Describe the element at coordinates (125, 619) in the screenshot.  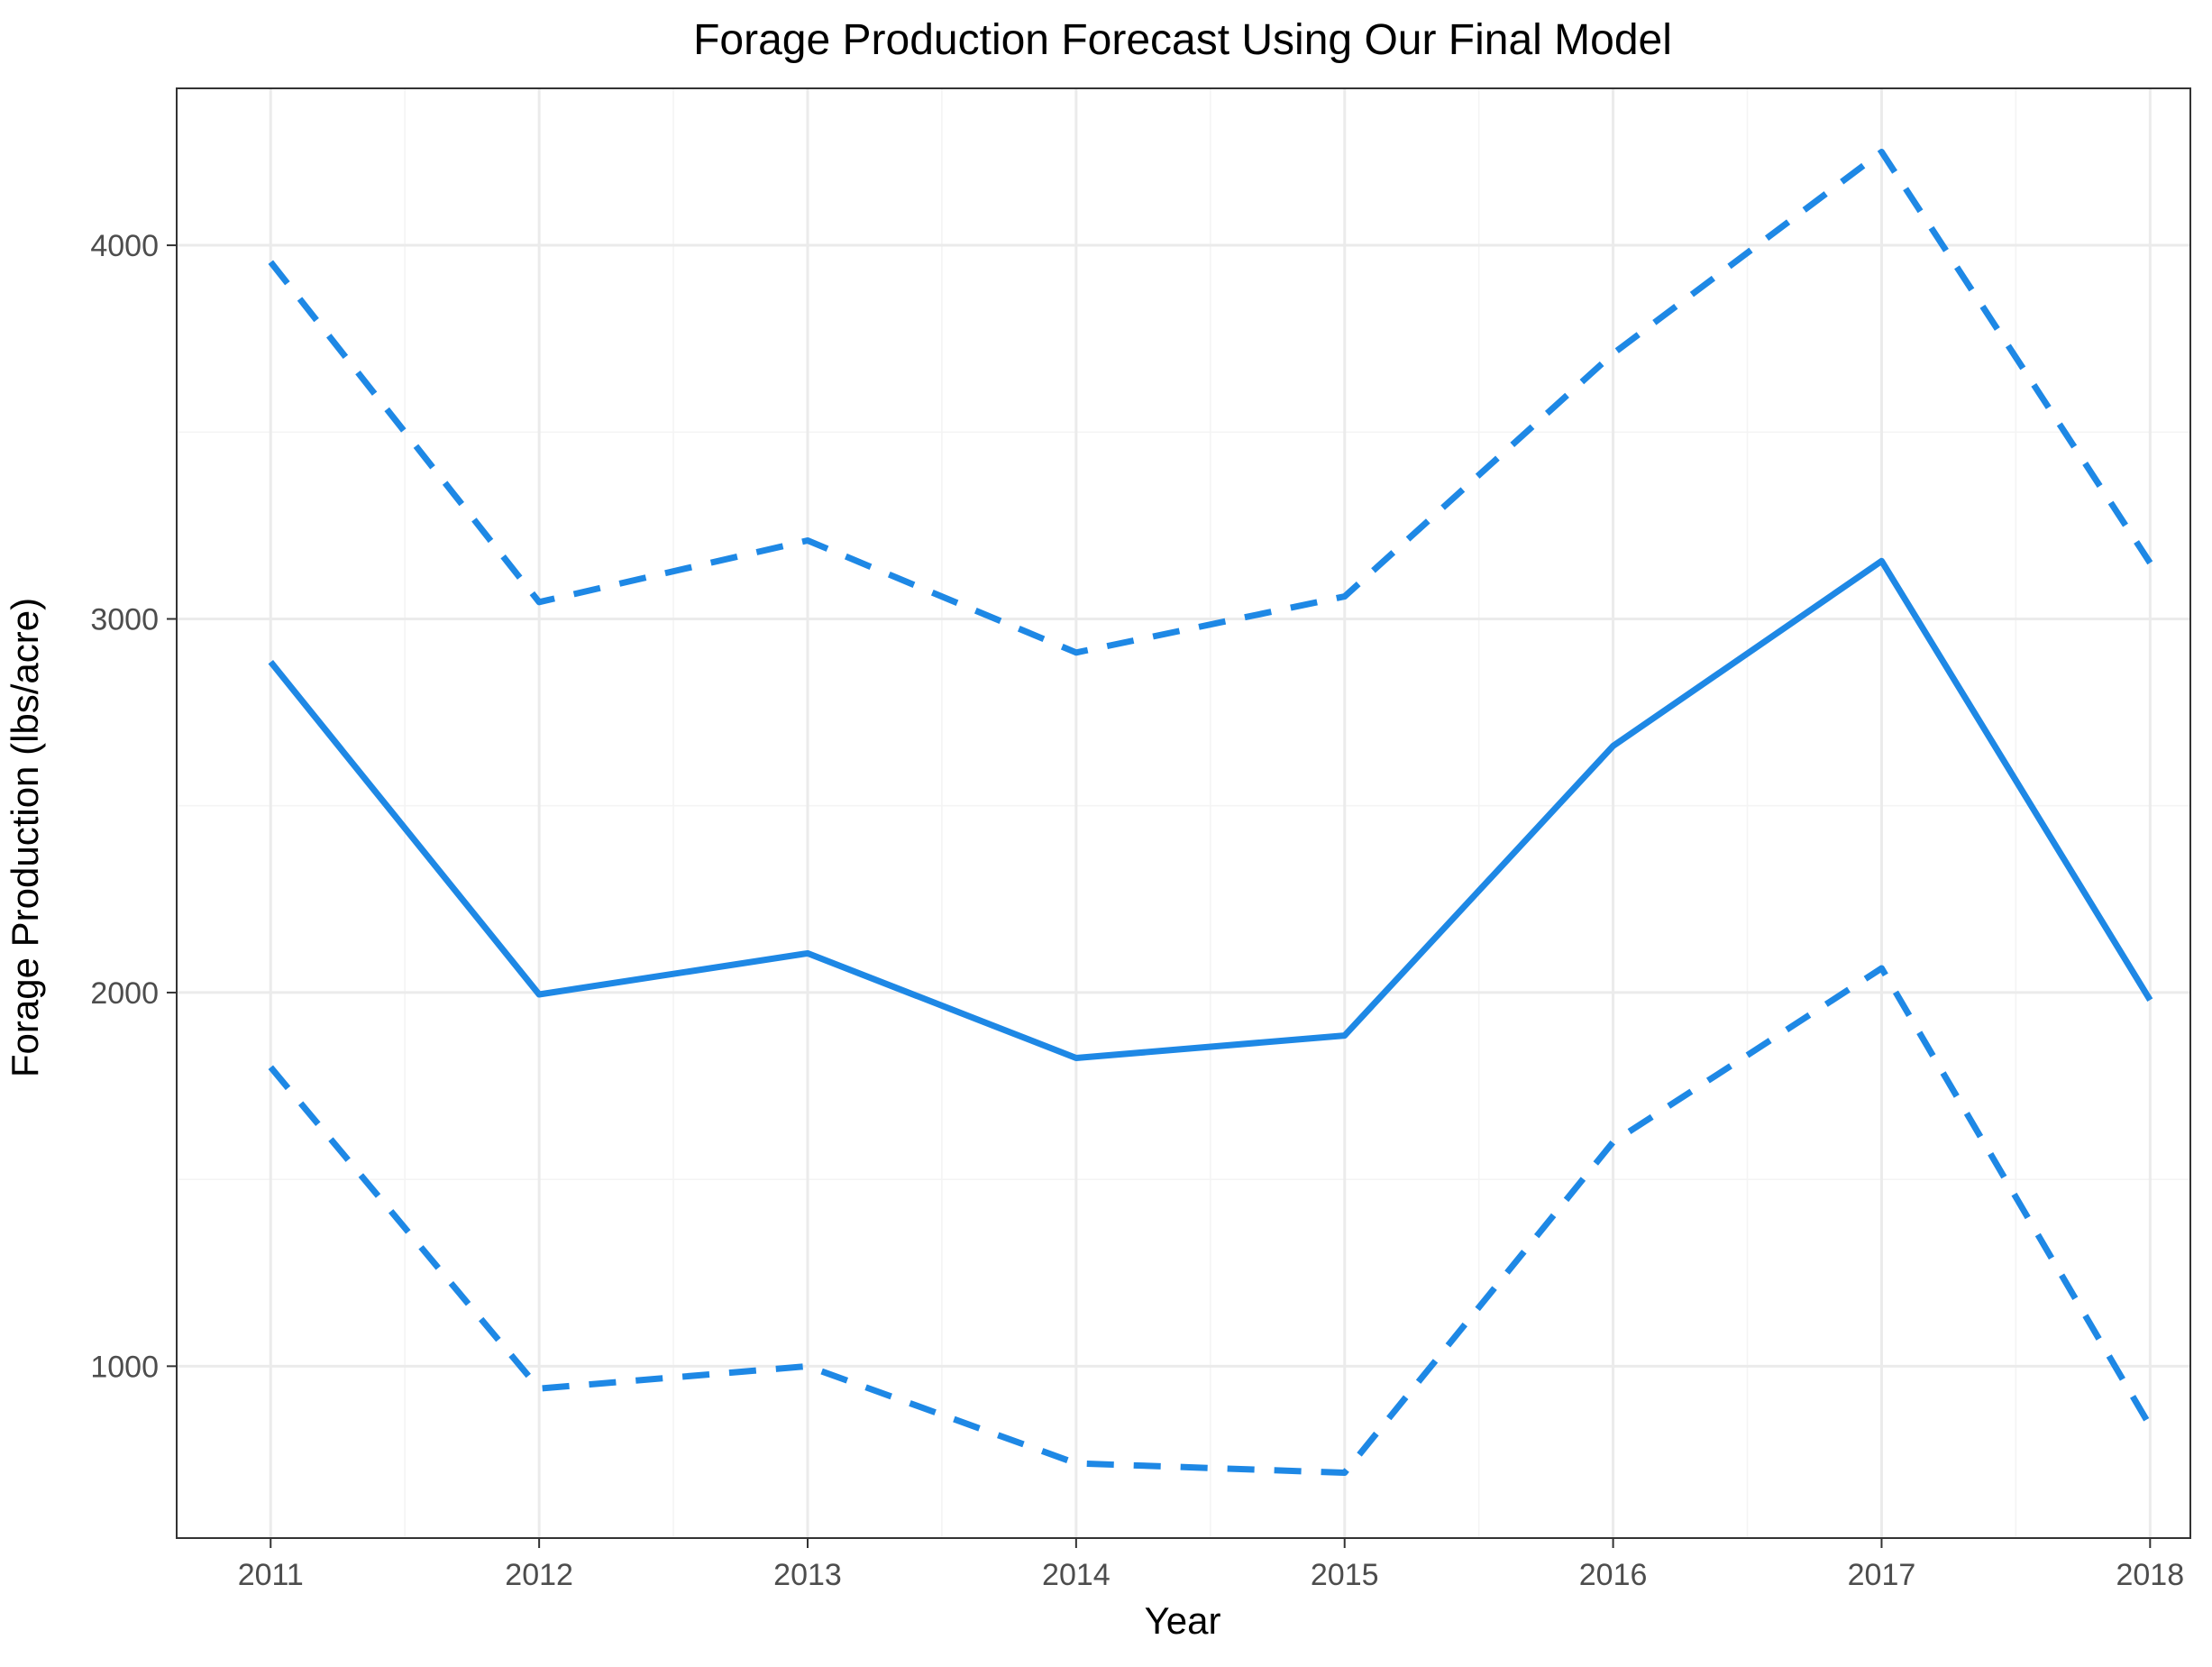
I see `y-tick-label: 3000` at that location.